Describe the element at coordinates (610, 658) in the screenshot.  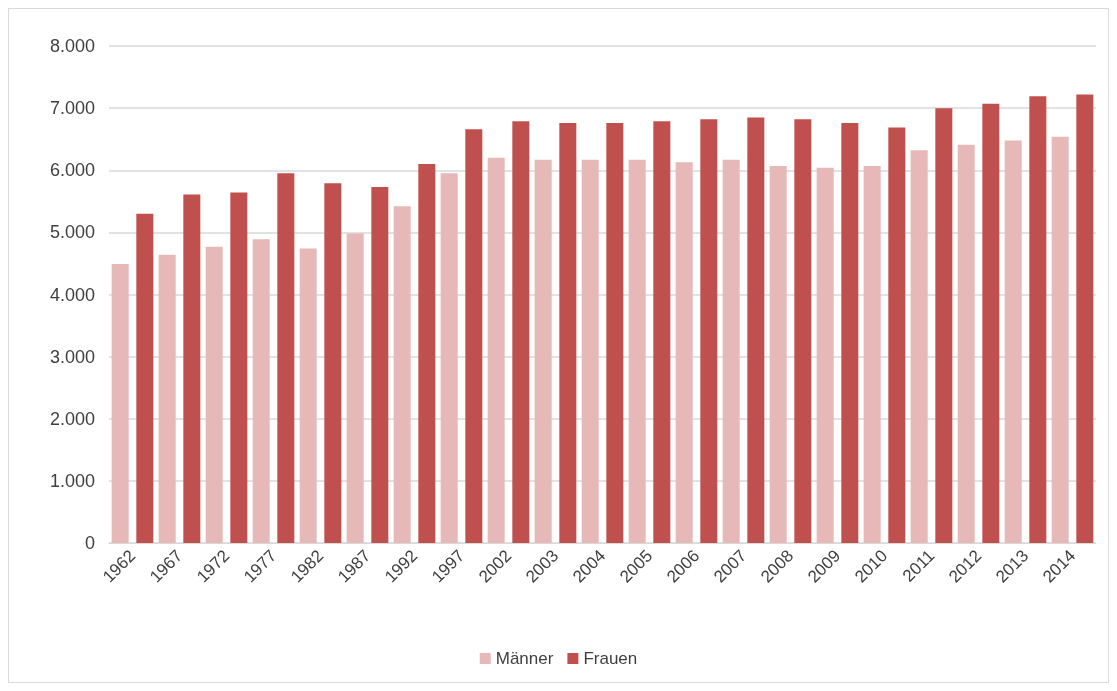
I see `legend-label: Frauen` at that location.